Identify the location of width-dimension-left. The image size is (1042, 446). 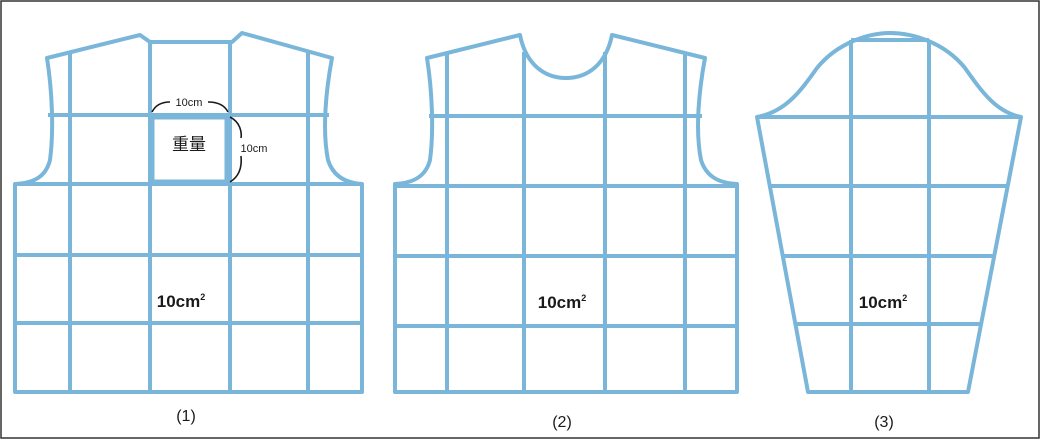
(161, 107).